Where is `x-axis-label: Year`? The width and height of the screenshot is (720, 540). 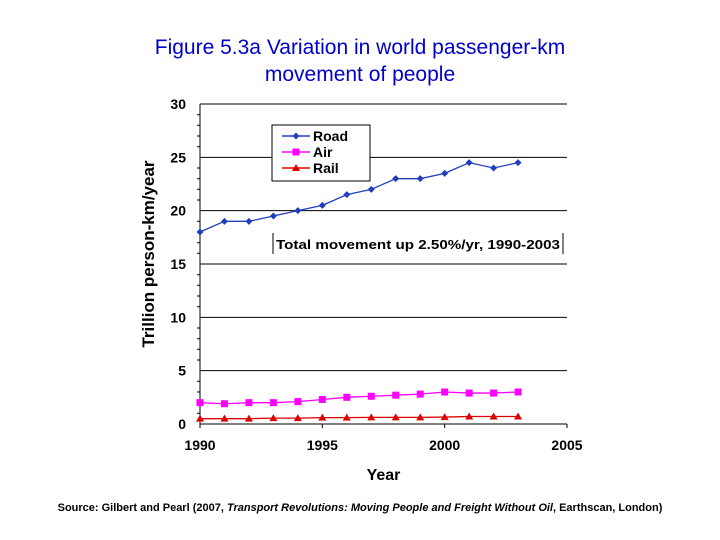 x-axis-label: Year is located at coordinates (384, 475).